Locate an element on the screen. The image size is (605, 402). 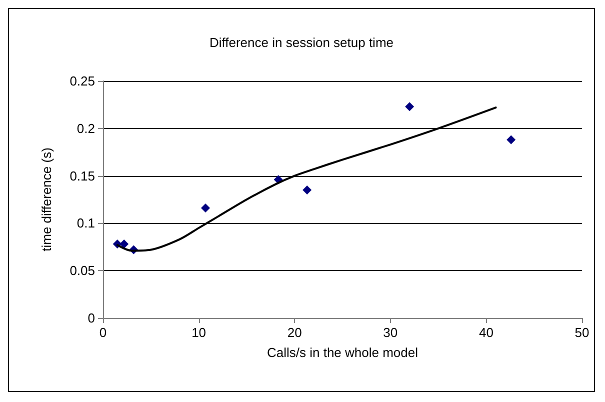
y-tick-label: 0 is located at coordinates (91, 318).